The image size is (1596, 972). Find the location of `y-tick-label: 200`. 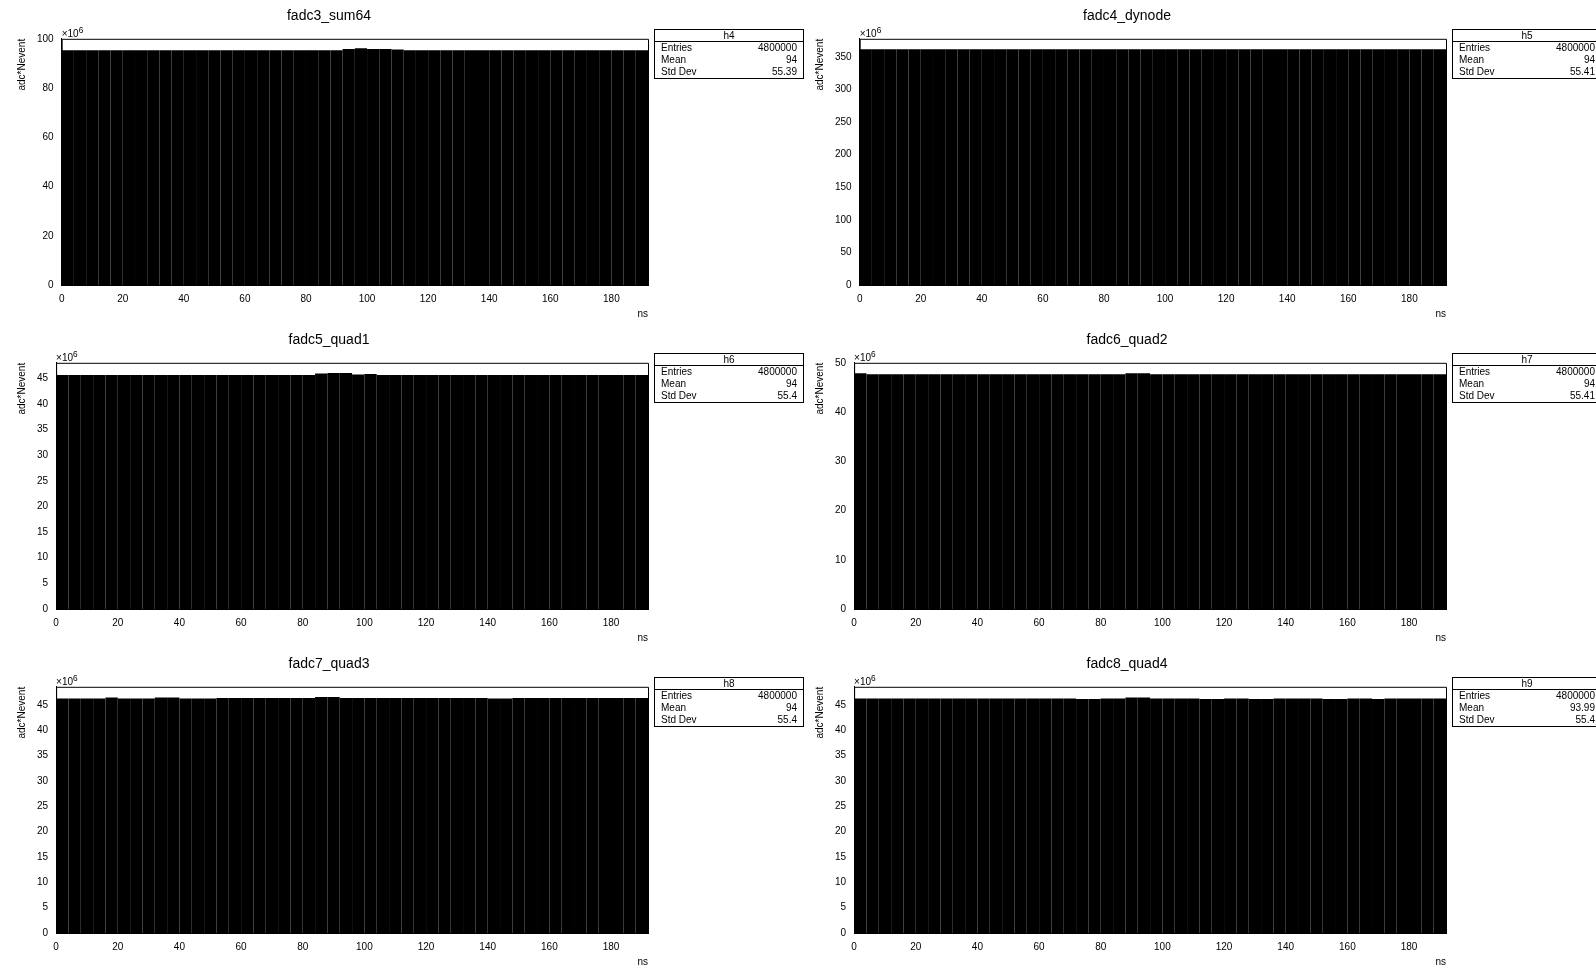

y-tick-label: 200 is located at coordinates (844, 154).